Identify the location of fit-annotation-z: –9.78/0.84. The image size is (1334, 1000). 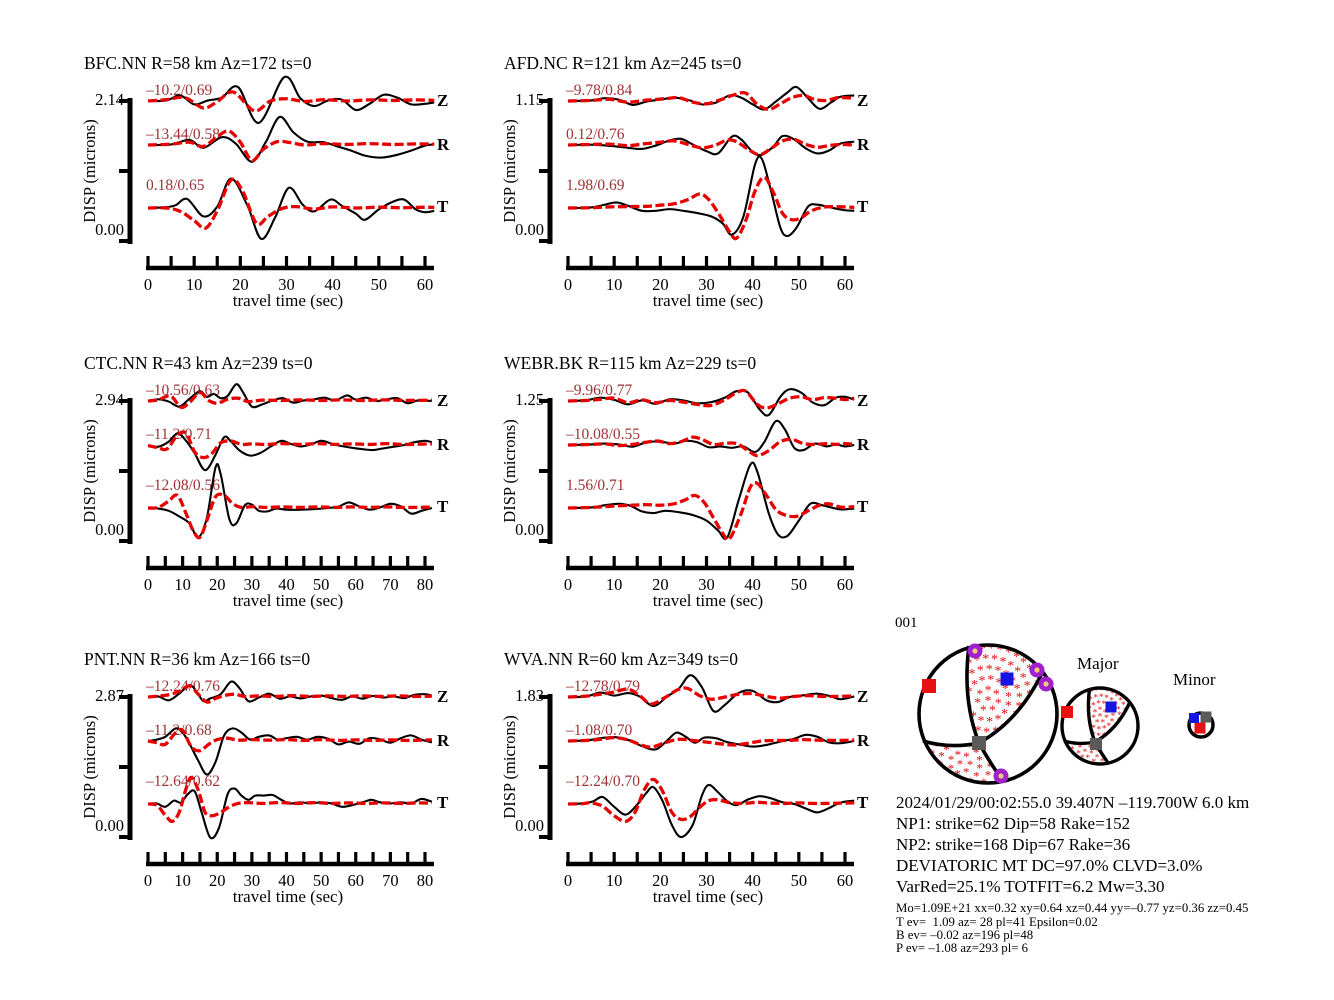
(599, 90).